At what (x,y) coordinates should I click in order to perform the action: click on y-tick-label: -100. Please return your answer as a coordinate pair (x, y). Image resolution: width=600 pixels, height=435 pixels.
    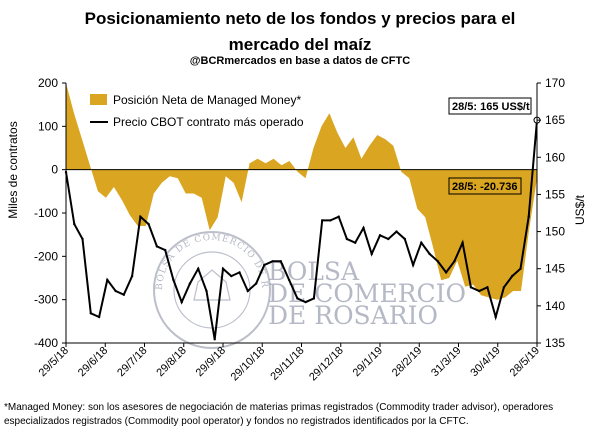
    Looking at the image, I should click on (46, 213).